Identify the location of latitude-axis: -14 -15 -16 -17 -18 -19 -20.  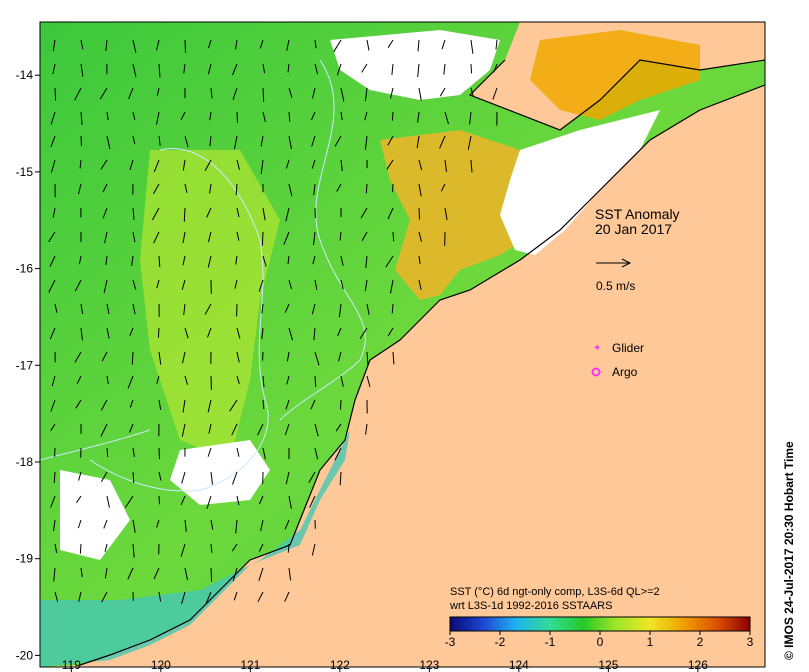
(28, 365).